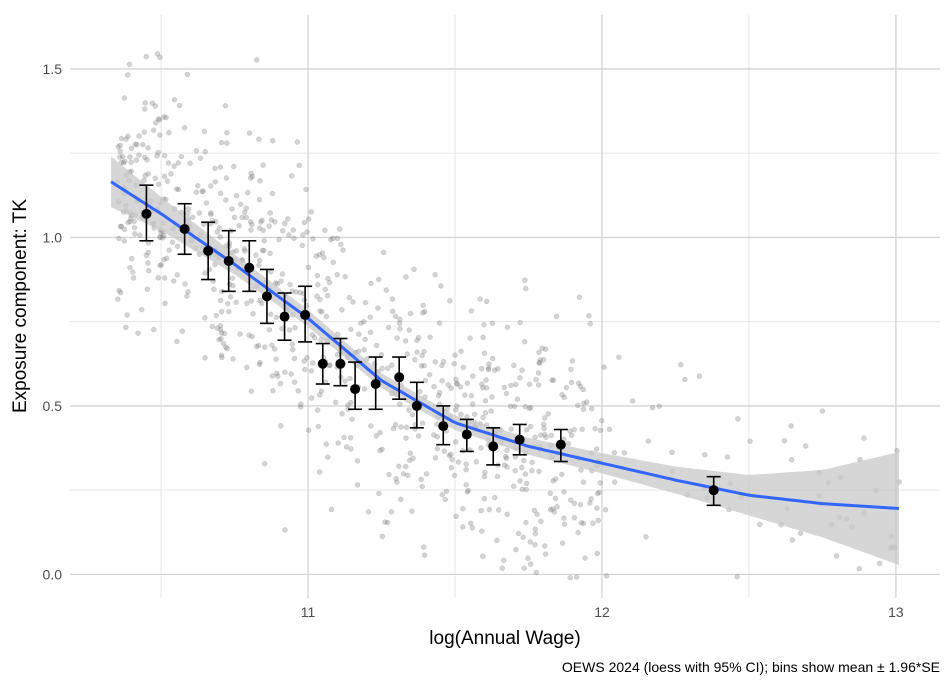 This screenshot has height=681, width=948. What do you see at coordinates (53, 574) in the screenshot?
I see `y-tick-label: 0.0` at bounding box center [53, 574].